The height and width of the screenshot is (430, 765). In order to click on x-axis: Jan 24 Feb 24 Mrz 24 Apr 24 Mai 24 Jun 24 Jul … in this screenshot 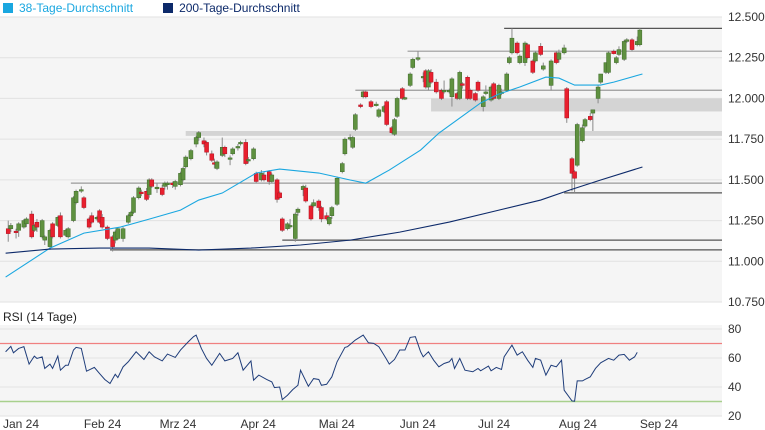, I will do `click(340, 423)`.